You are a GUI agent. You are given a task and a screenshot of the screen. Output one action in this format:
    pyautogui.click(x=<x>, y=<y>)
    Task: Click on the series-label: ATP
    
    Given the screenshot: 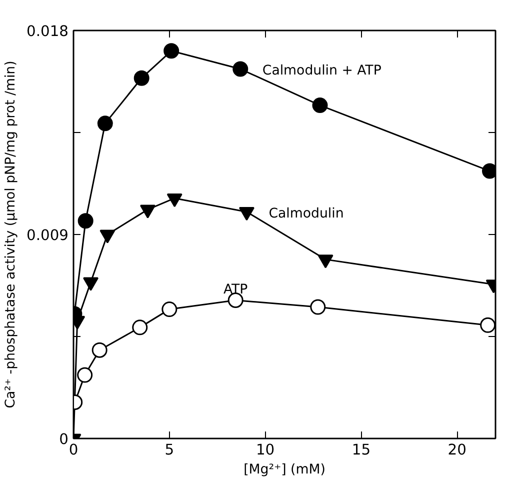 What is the action you would take?
    pyautogui.click(x=235, y=290)
    